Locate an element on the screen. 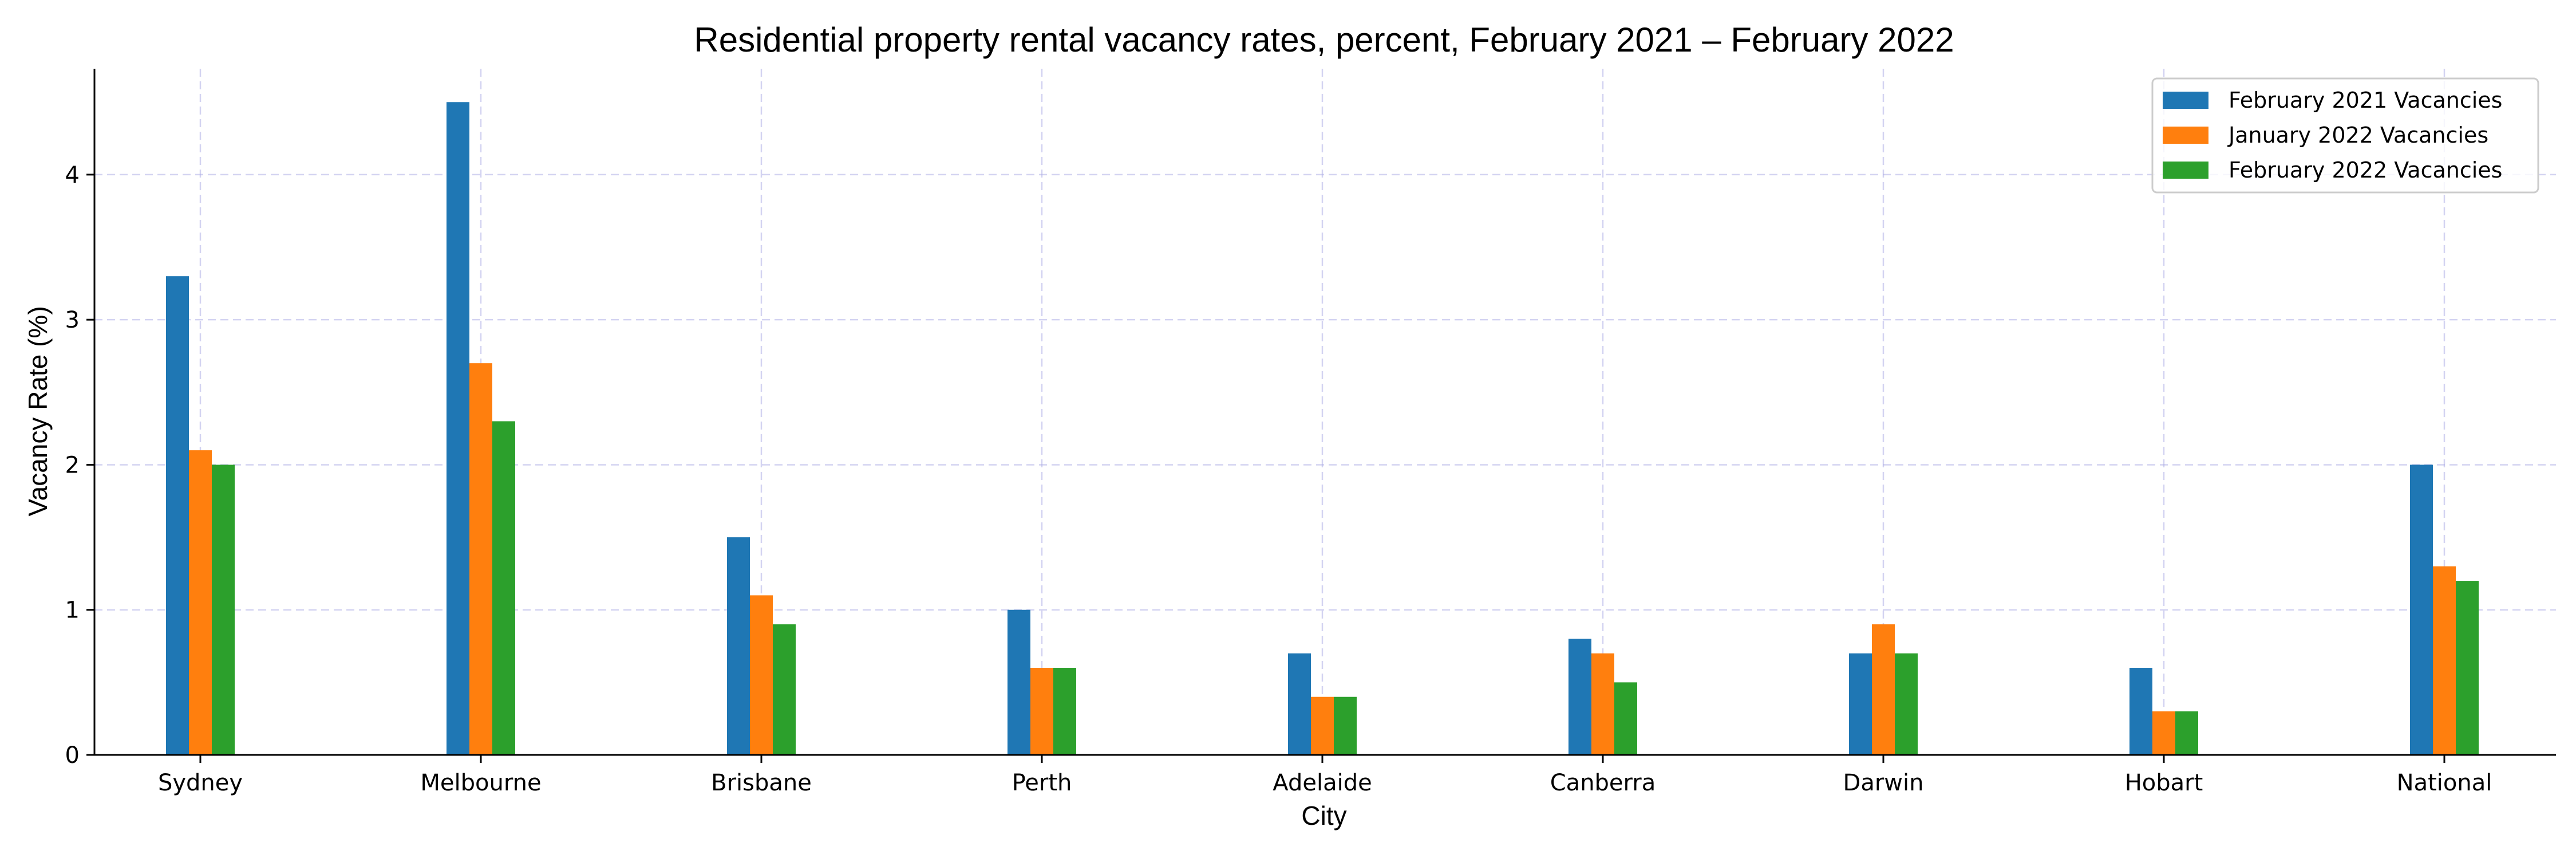 This screenshot has height=862, width=2576. x-axis-title: City is located at coordinates (1323, 816).